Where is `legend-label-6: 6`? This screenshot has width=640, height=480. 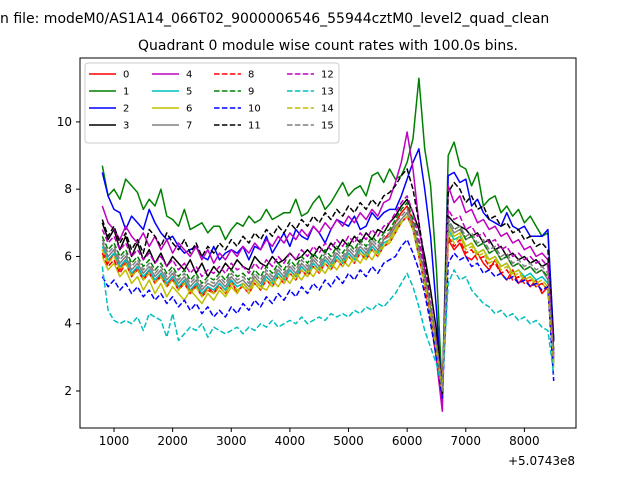
legend-label-6: 6 is located at coordinates (189, 109).